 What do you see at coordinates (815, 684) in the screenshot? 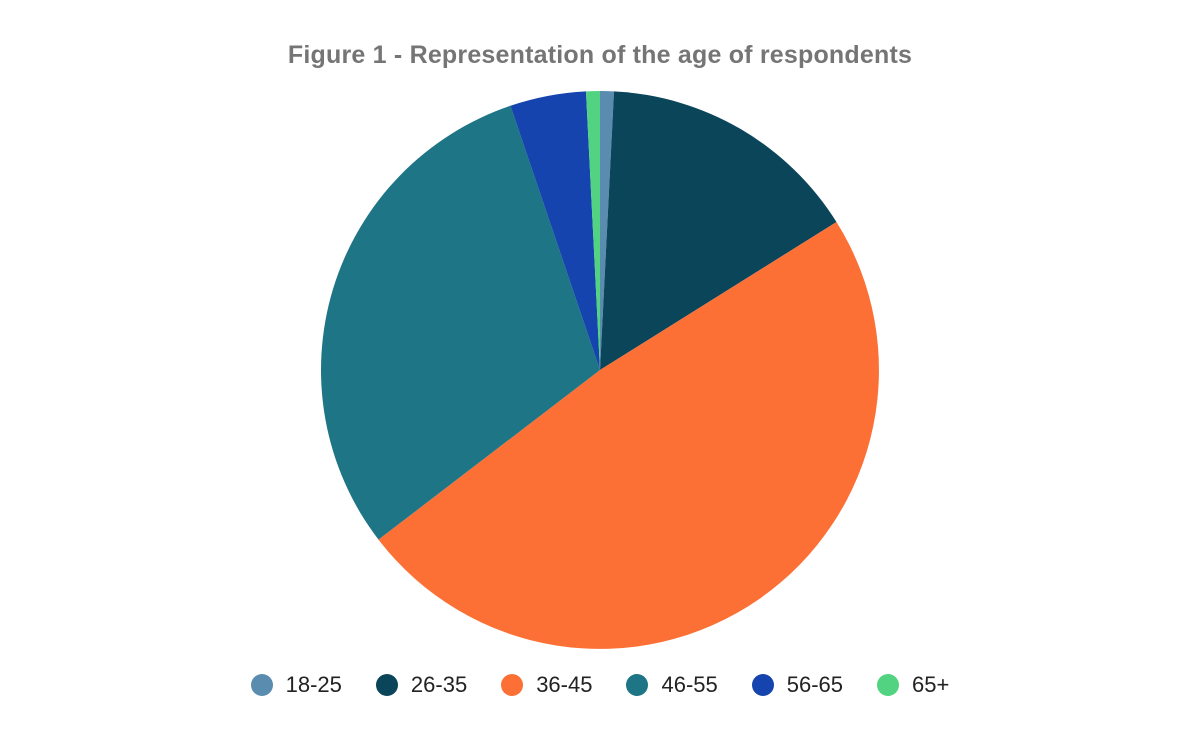
I see `legend-label: 56-65` at bounding box center [815, 684].